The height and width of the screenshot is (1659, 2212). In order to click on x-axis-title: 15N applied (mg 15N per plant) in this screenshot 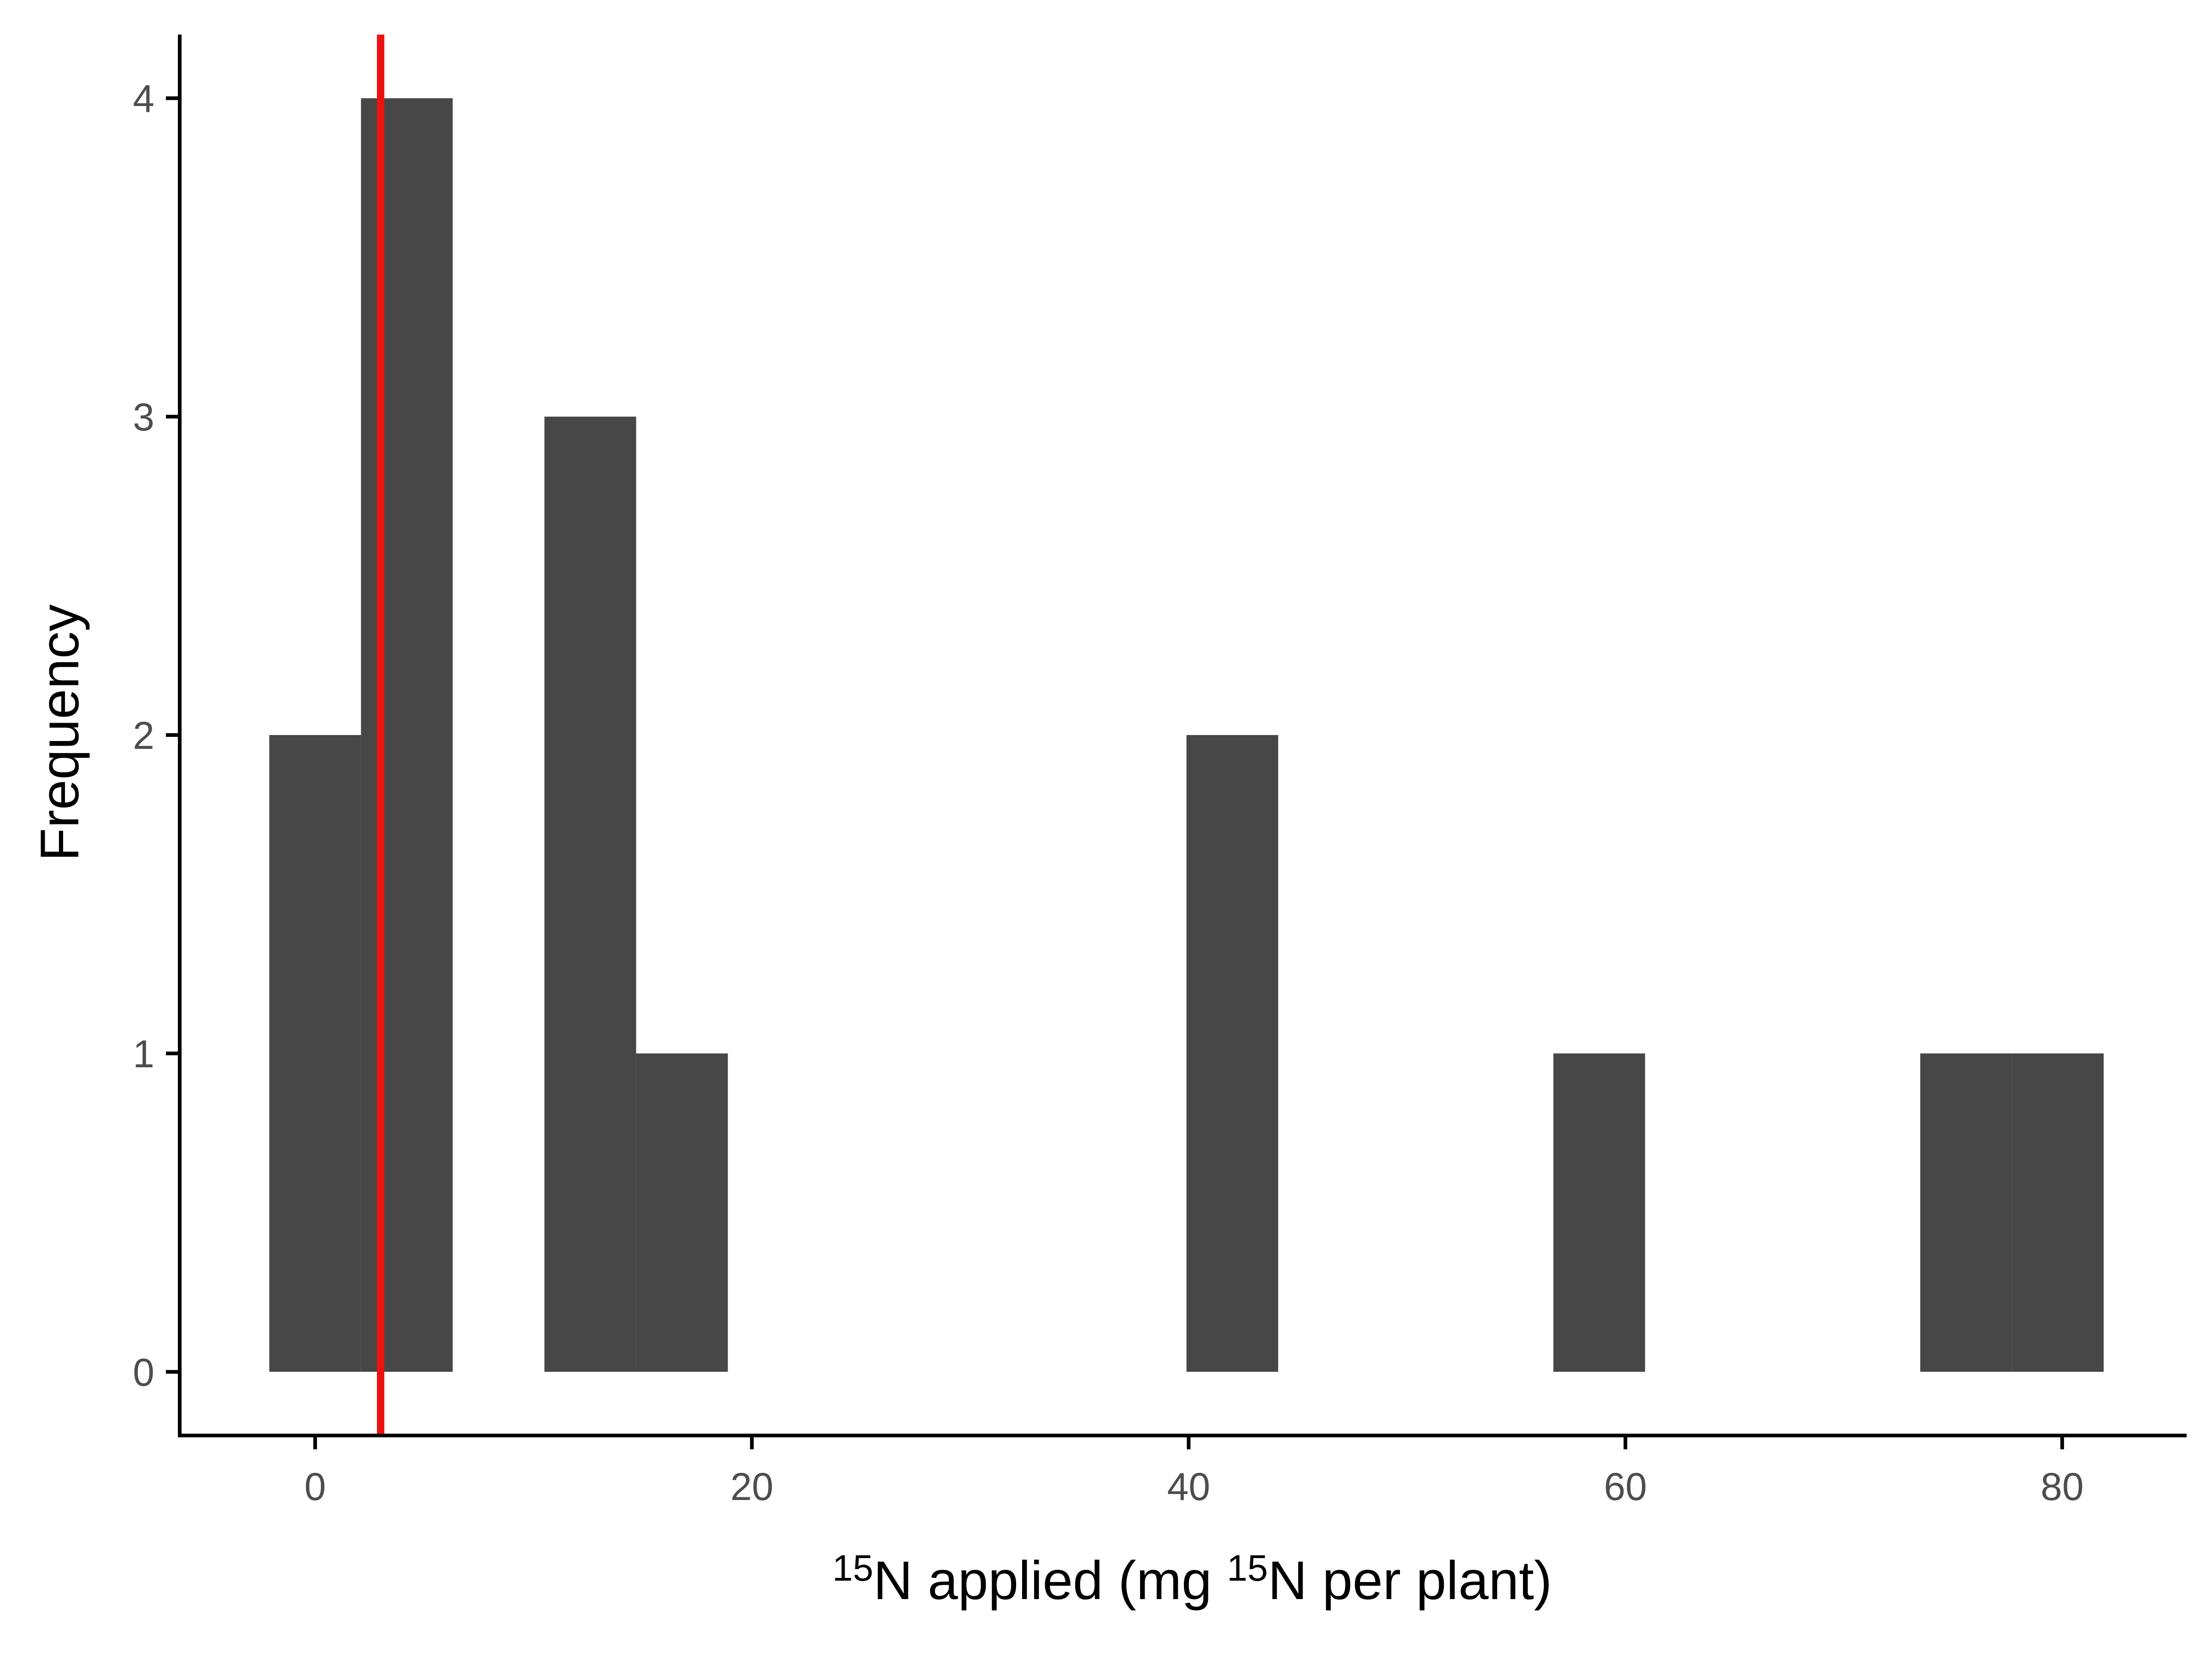, I will do `click(1192, 1579)`.